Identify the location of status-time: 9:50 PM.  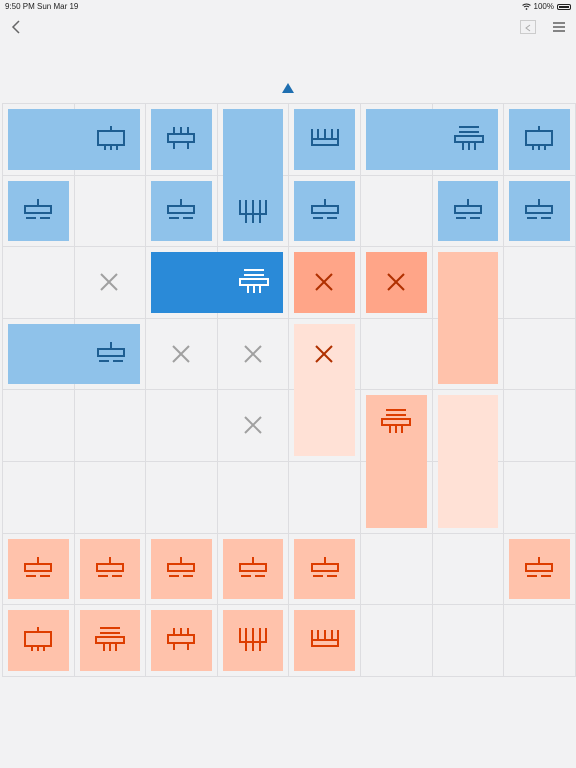
(20, 6).